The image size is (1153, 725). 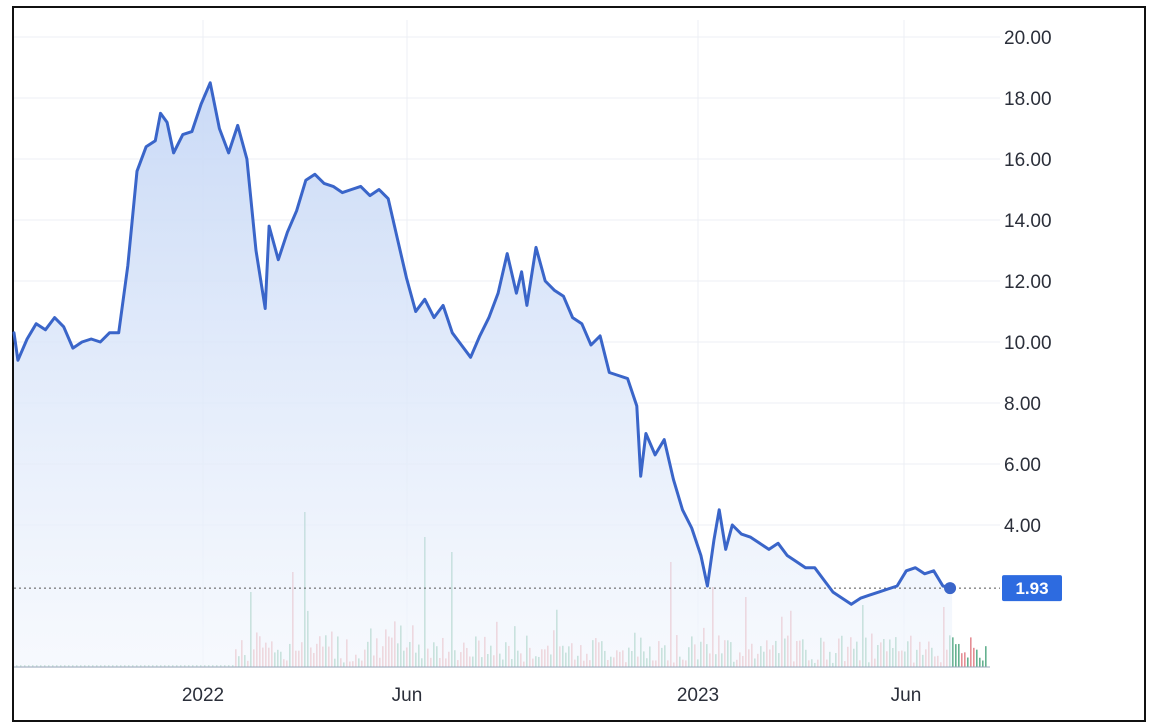 What do you see at coordinates (1028, 343) in the screenshot?
I see `y-tick-label: 10.00` at bounding box center [1028, 343].